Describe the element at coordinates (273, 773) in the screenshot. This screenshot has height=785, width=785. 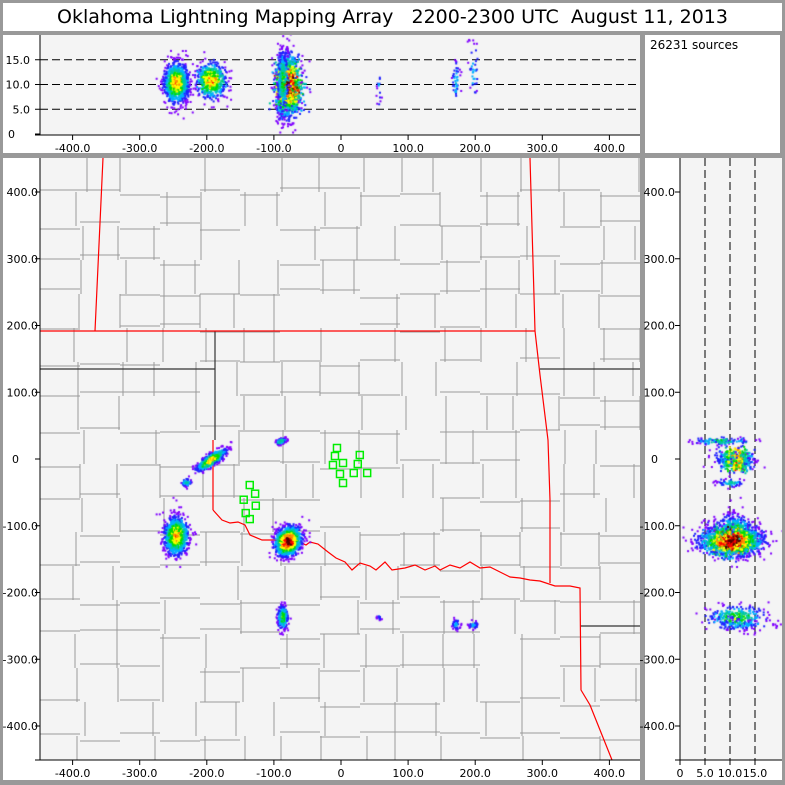
I see `map-x-tick-label: -100.0` at that location.